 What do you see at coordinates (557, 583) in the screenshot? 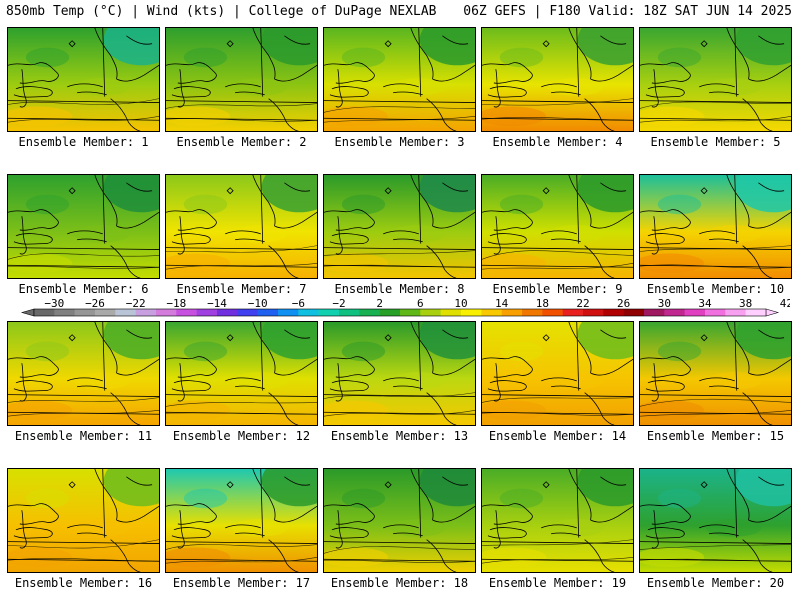
I see `ensemble-member-label: Ensemble Member: 19` at bounding box center [557, 583].